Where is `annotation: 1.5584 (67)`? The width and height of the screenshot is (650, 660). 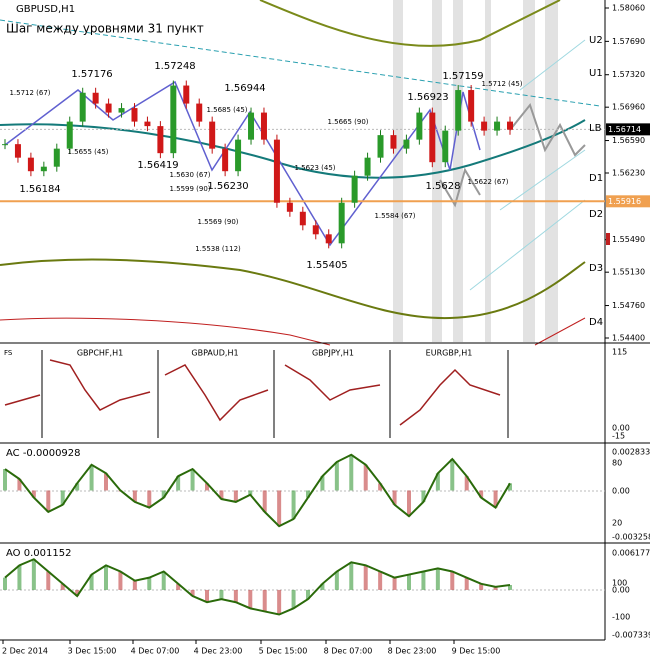
annotation: 1.5584 (67) is located at coordinates (394, 216).